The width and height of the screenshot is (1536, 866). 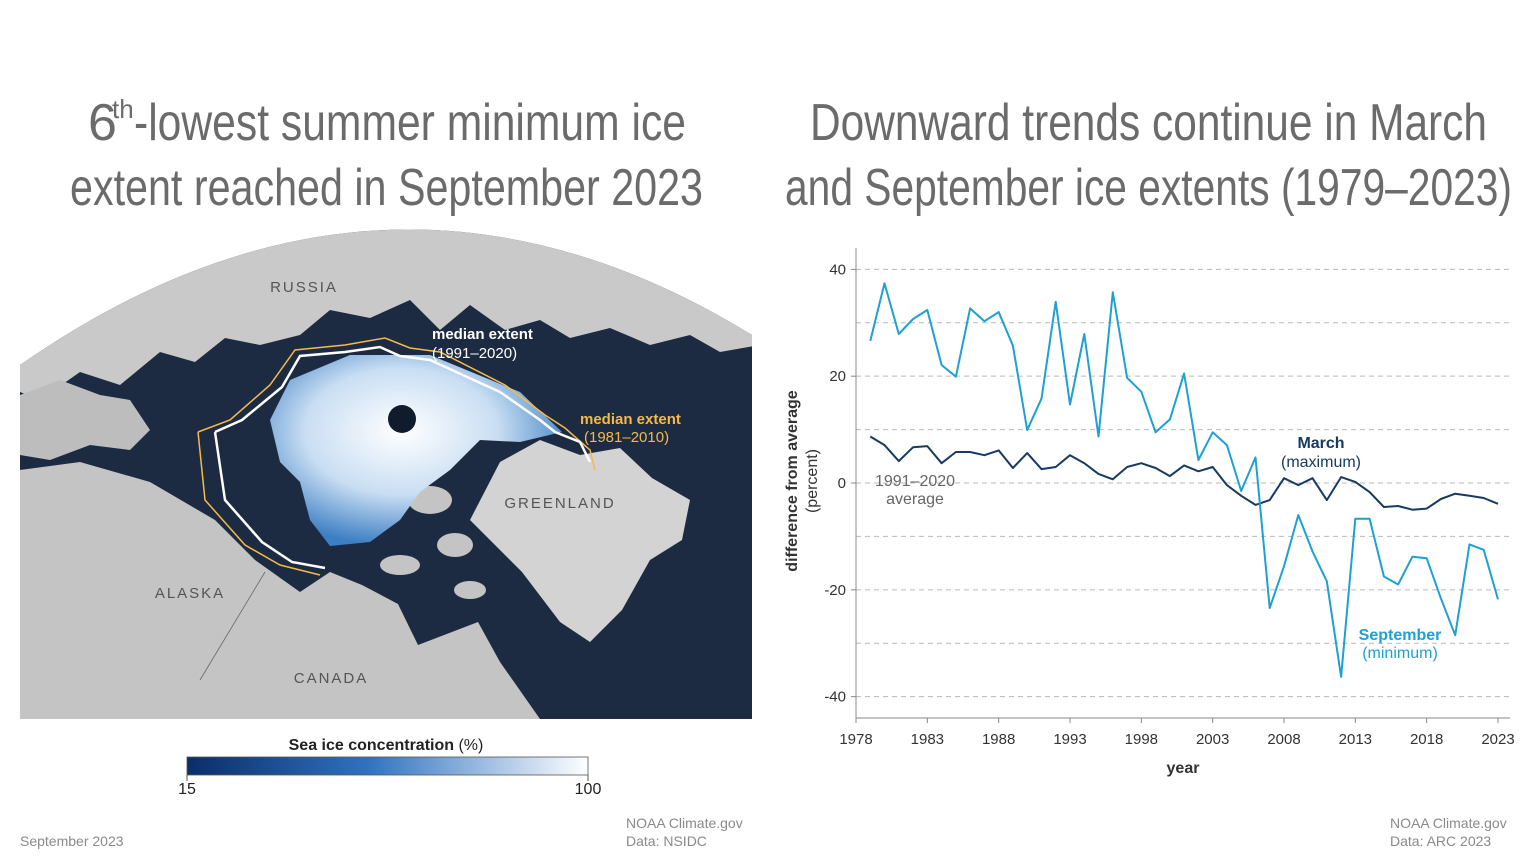 I want to click on annotation: (minimum), so click(x=1400, y=653).